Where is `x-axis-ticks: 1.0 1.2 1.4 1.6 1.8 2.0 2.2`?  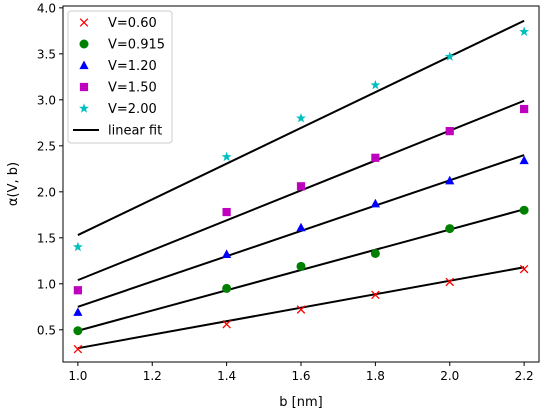
x-axis-ticks: 1.0 1.2 1.4 1.6 1.8 2.0 2.2 is located at coordinates (301, 372).